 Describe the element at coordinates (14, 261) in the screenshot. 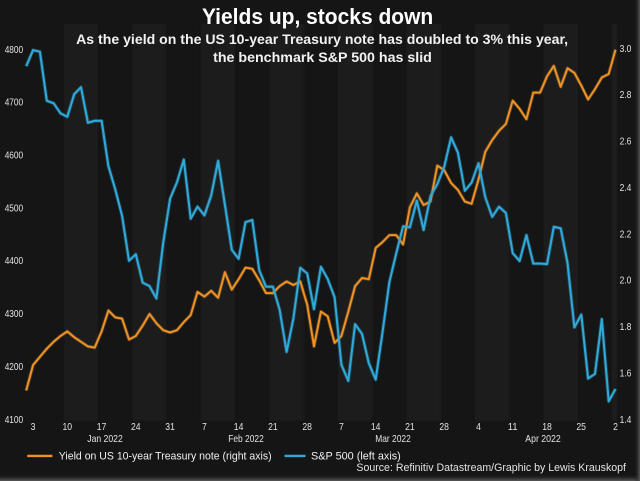

I see `svg-text: 4400` at that location.